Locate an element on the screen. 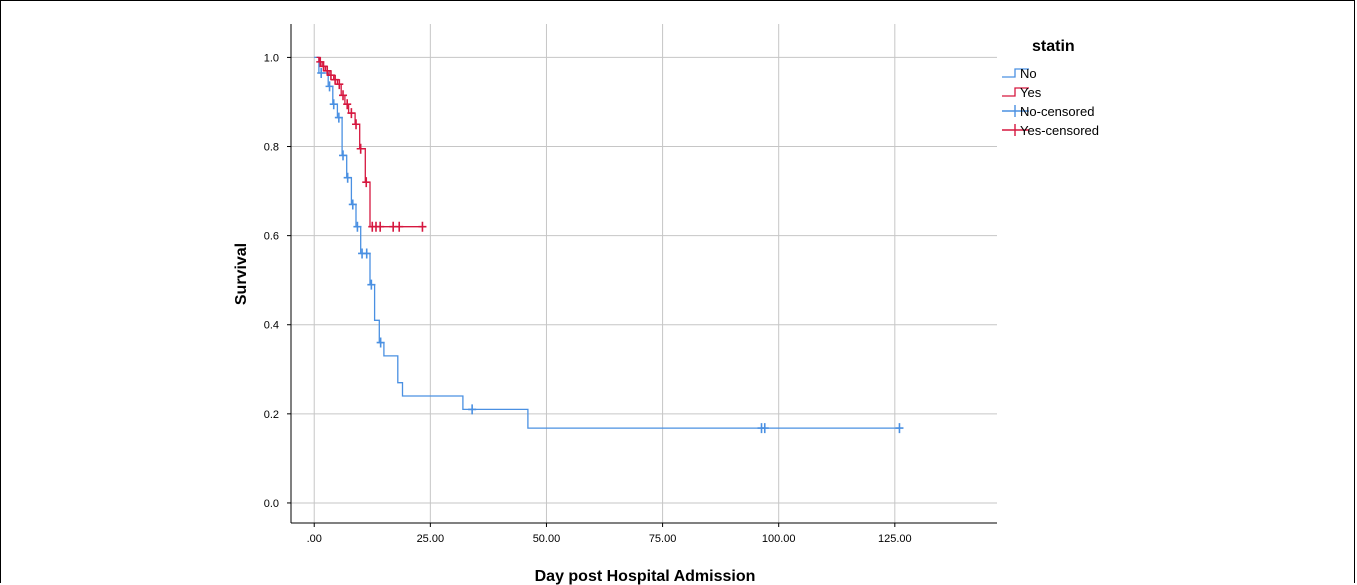 The image size is (1357, 585). x-tick-label-0: .00 is located at coordinates (314, 539).